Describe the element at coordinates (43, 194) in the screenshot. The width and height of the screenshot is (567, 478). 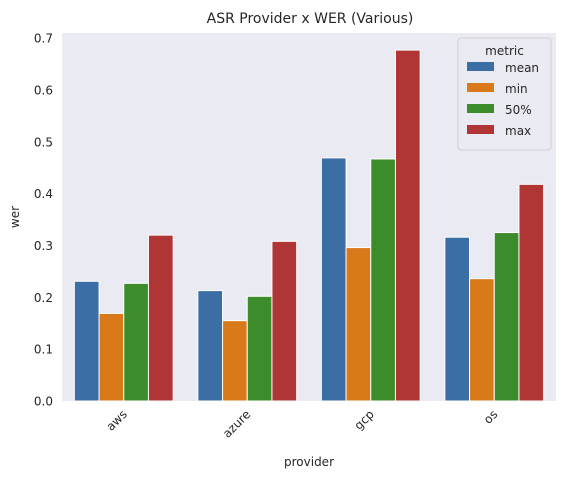
I see `y-tick-label: 0.4` at that location.